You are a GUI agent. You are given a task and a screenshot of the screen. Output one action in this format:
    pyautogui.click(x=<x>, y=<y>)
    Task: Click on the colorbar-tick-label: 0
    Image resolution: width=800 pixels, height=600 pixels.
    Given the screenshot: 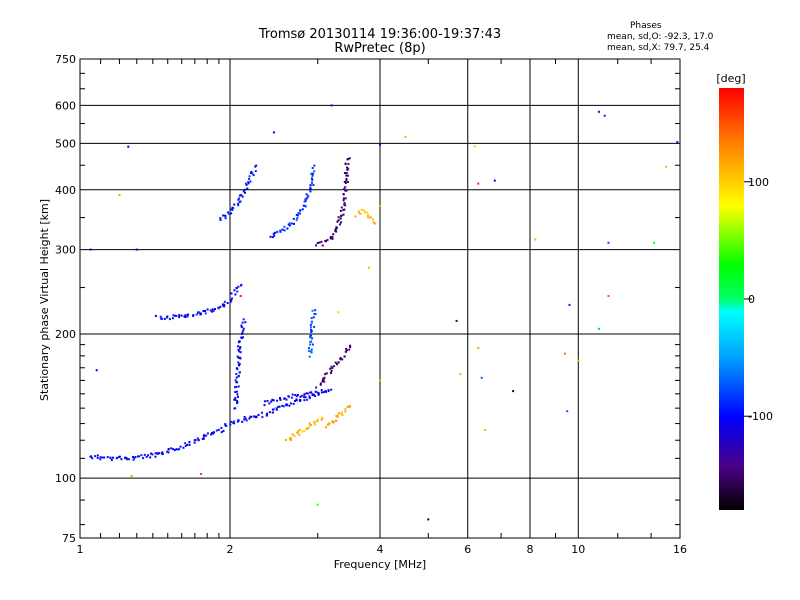 What is the action you would take?
    pyautogui.click(x=751, y=299)
    